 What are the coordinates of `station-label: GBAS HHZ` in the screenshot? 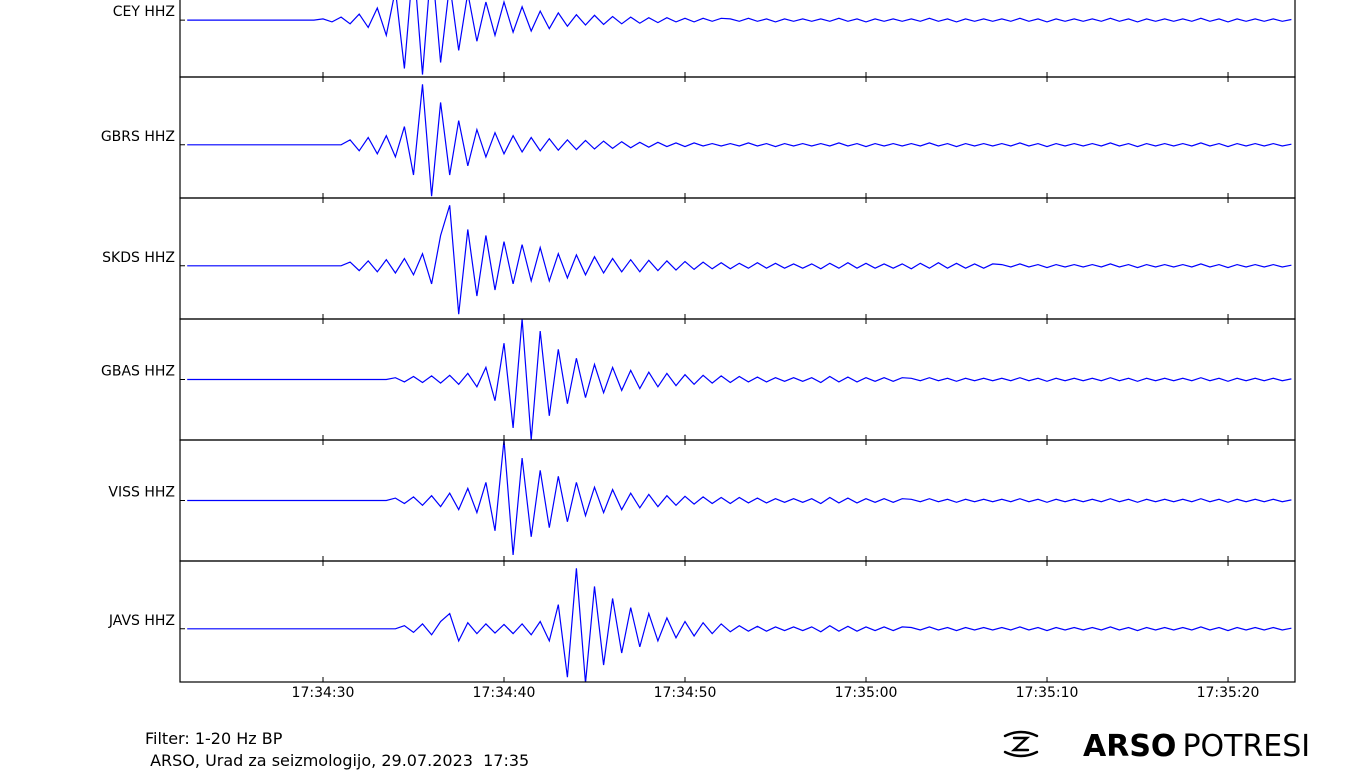 It's located at (138, 372).